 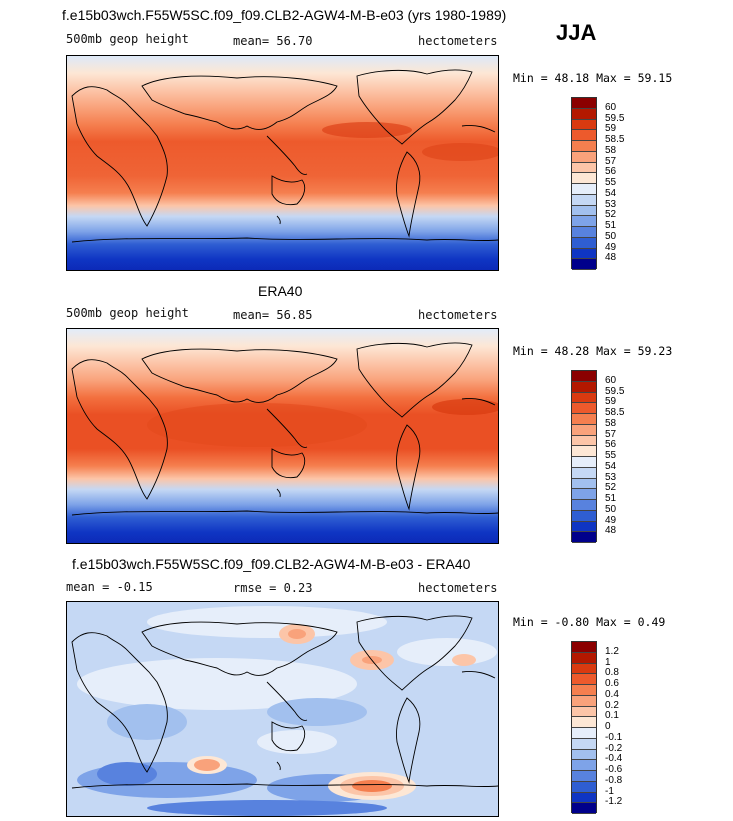 What do you see at coordinates (273, 588) in the screenshot?
I see `panel3-rmse: rmse = 0.23` at bounding box center [273, 588].